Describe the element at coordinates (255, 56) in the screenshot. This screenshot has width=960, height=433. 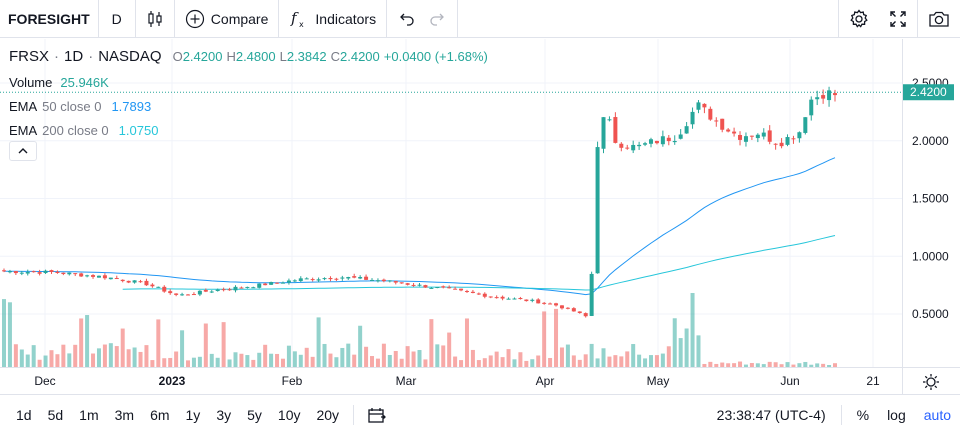
I see `high-value: 2.4800` at that location.